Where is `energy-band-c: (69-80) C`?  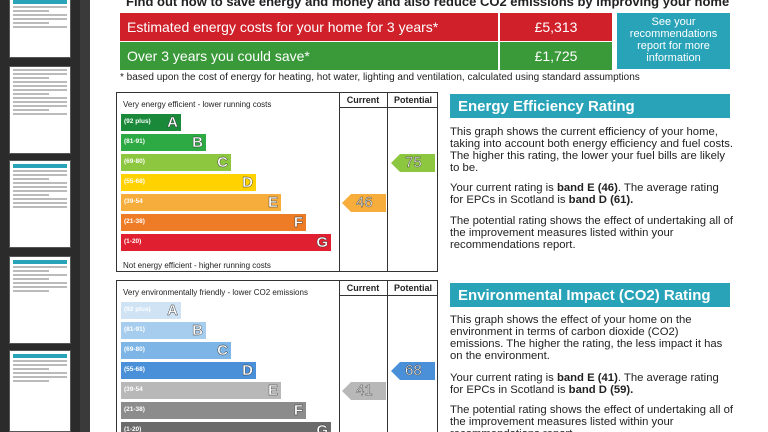 energy-band-c: (69-80) C is located at coordinates (176, 162).